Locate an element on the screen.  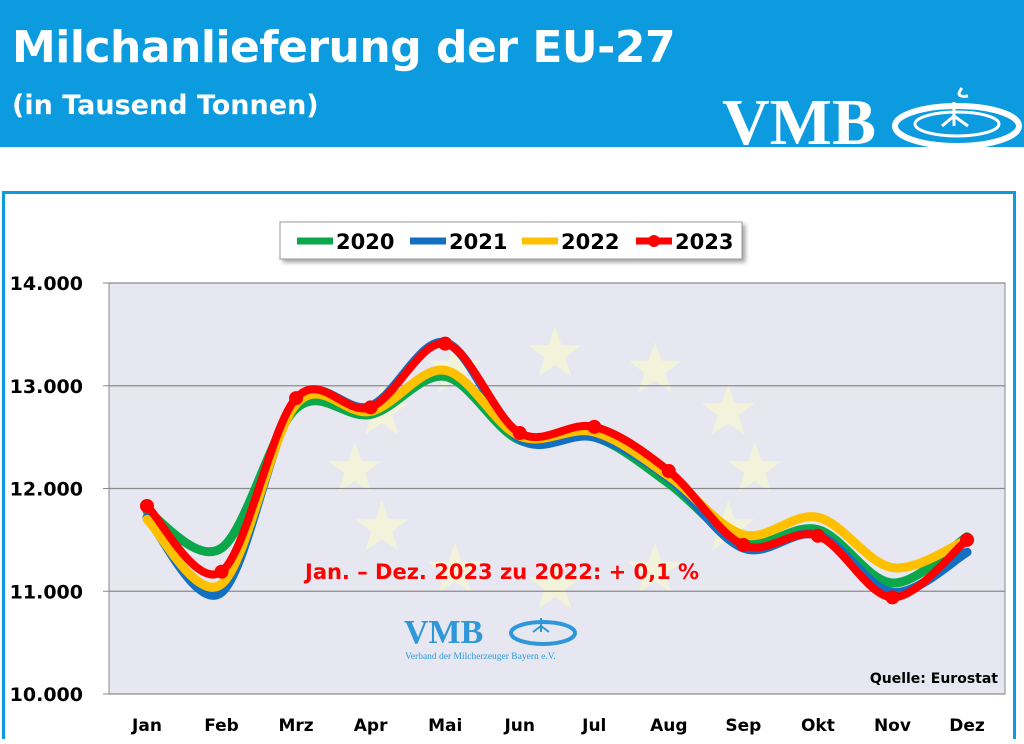
comparison-annotation: Jan. – Dez. 2023 zu 2022: + 0,1 % is located at coordinates (501, 572).